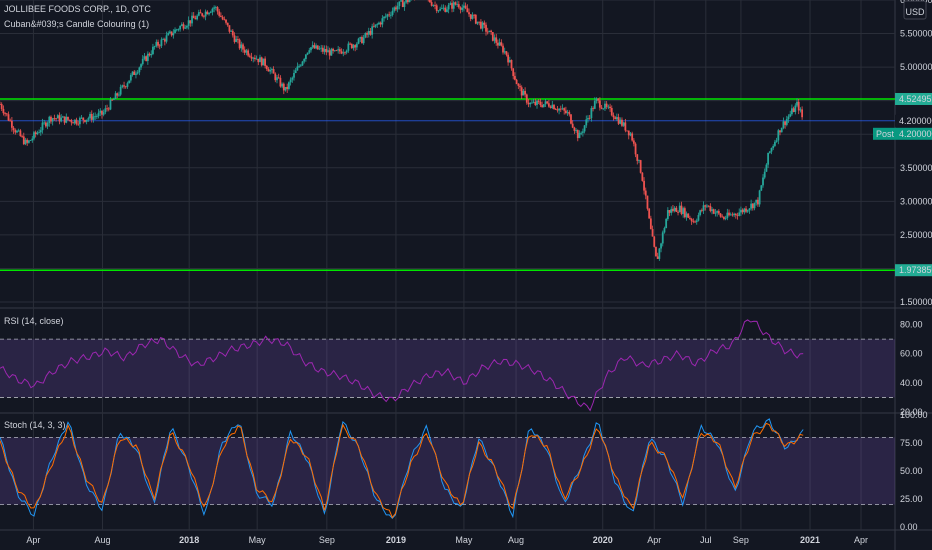 Image resolution: width=932 pixels, height=550 pixels. What do you see at coordinates (911, 443) in the screenshot?
I see `osc-tick-label: 75.00` at bounding box center [911, 443].